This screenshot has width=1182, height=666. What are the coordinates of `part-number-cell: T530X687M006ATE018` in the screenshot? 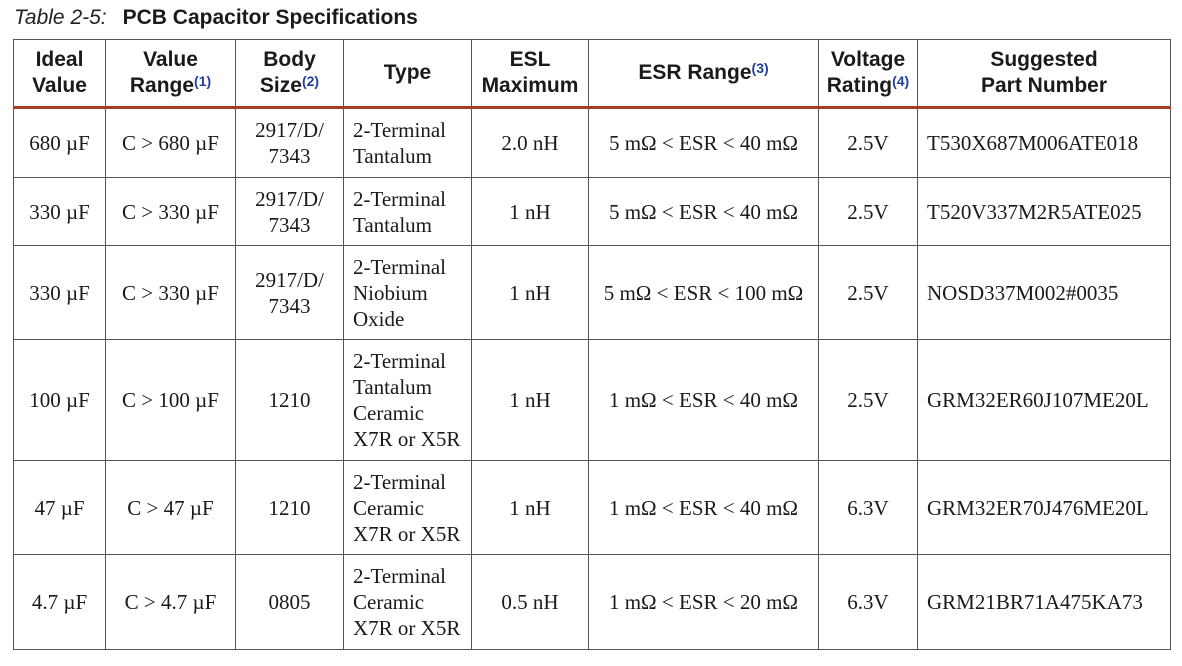 It's located at (1044, 142).